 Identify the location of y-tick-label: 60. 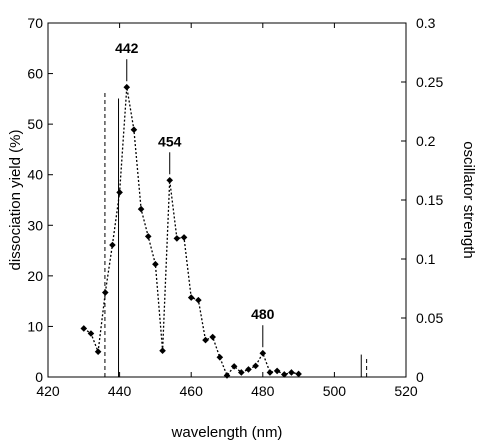
(35, 74).